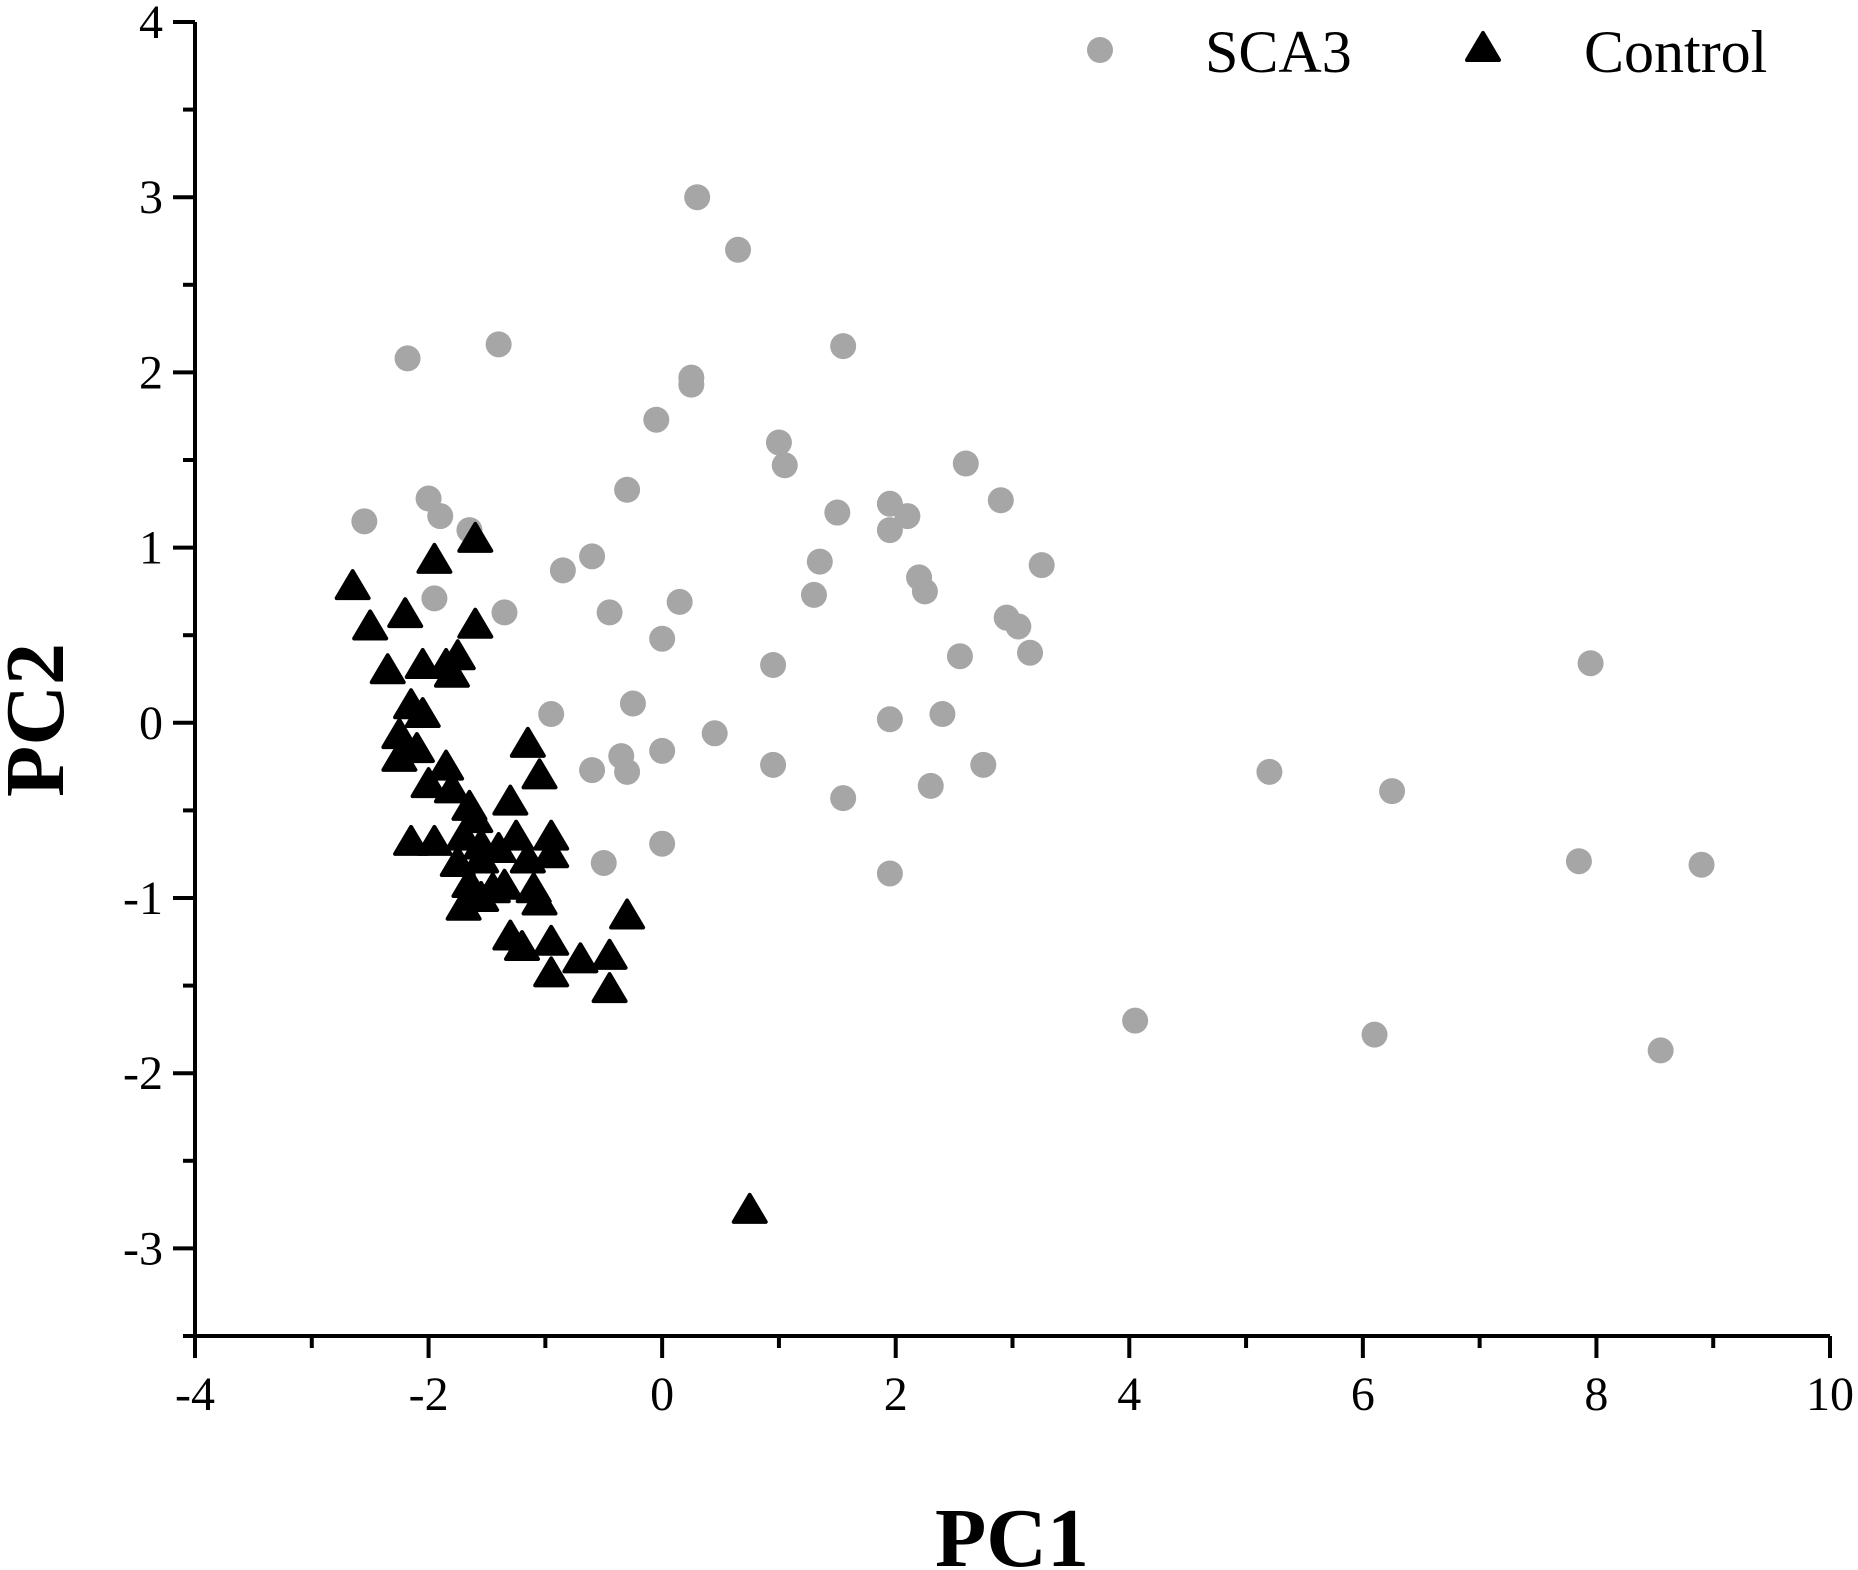 The image size is (1858, 1570). I want to click on legend: SCA3 Control, so click(1427, 52).